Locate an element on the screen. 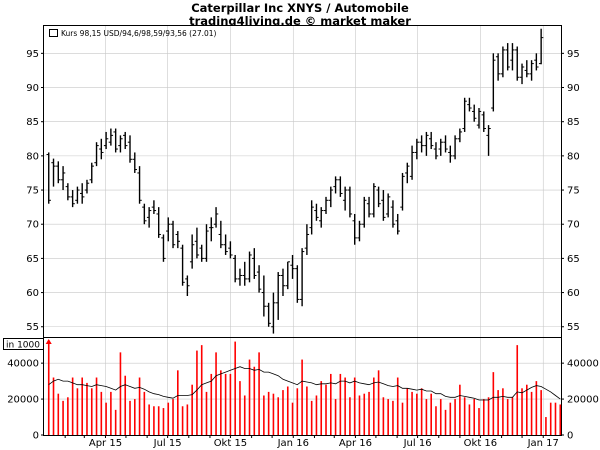  price-tick-label-right: 90 is located at coordinates (573, 88).